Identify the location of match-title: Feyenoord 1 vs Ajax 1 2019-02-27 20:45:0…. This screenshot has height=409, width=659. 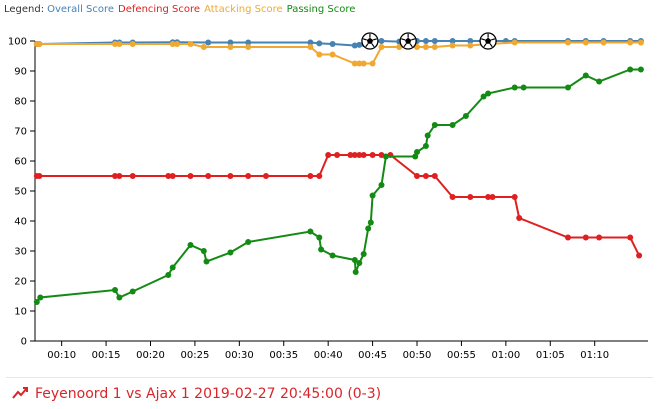
(196, 394).